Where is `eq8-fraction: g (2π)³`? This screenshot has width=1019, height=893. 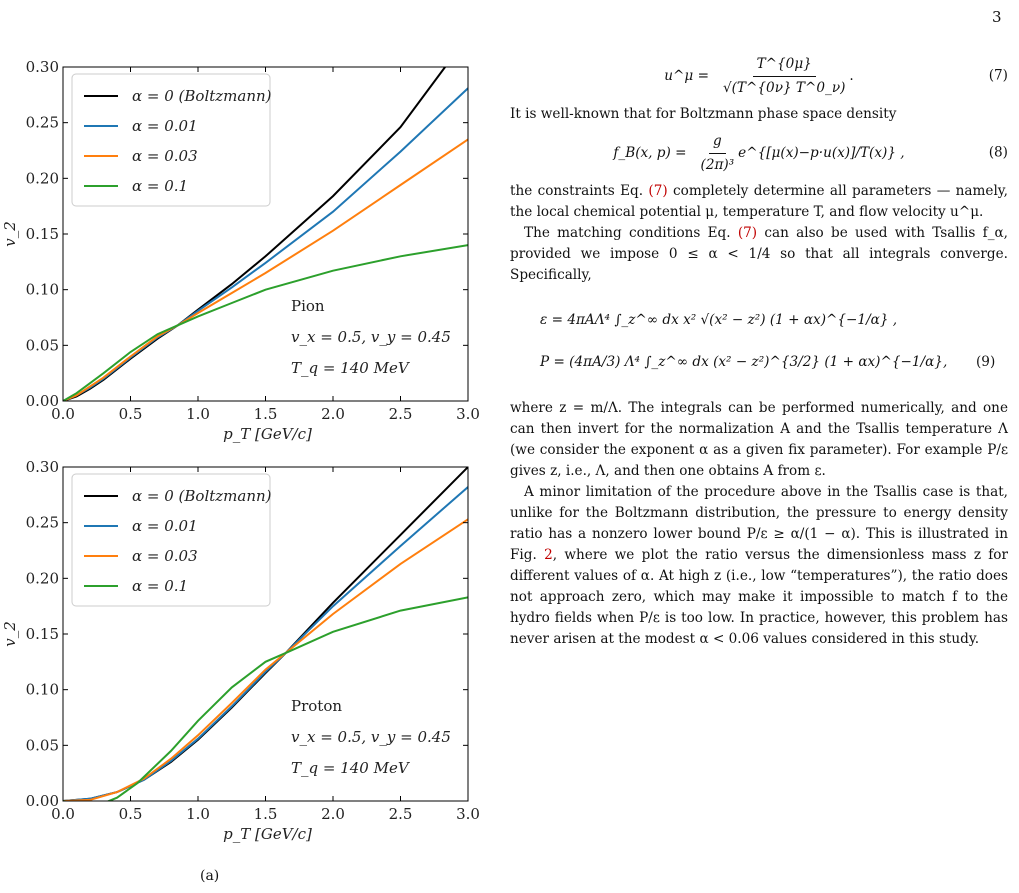 eq8-fraction: g (2π)³ is located at coordinates (718, 153).